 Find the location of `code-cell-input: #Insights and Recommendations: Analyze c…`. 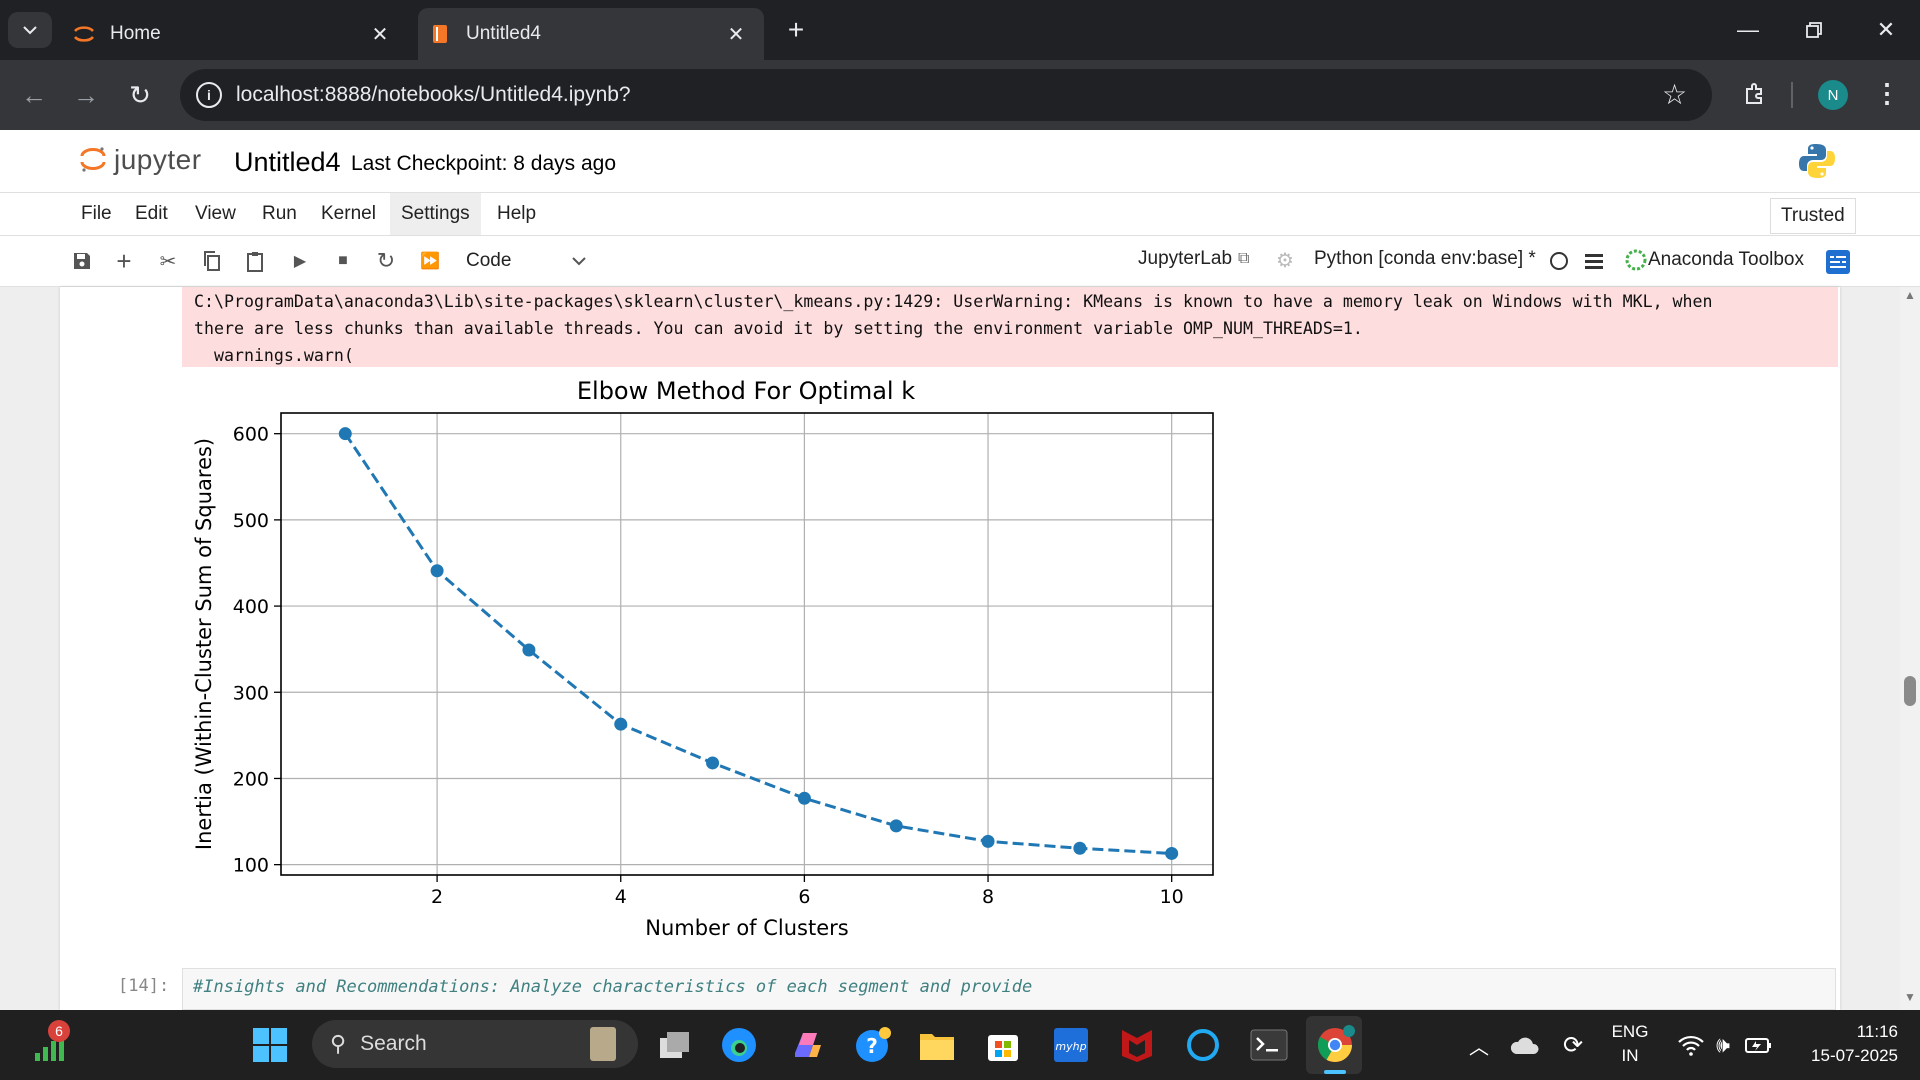

code-cell-input: #Insights and Recommendations: Analyze c… is located at coordinates (1009, 989).